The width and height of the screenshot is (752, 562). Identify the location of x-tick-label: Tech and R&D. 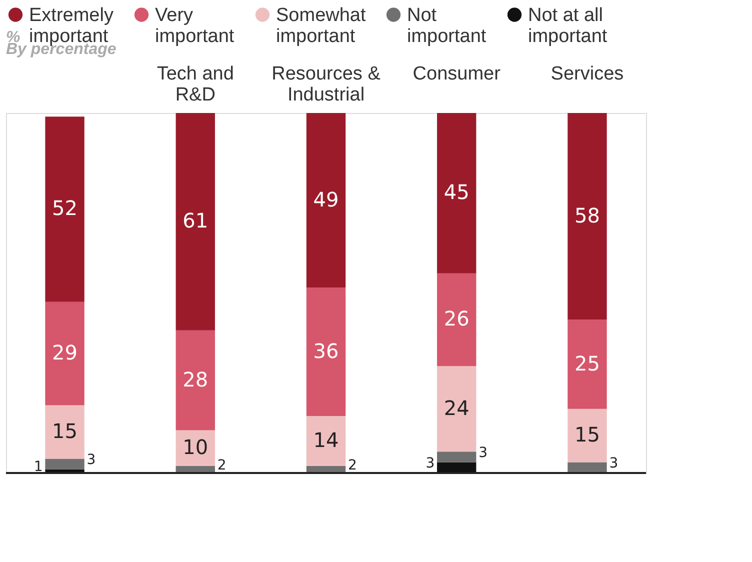
(195, 85).